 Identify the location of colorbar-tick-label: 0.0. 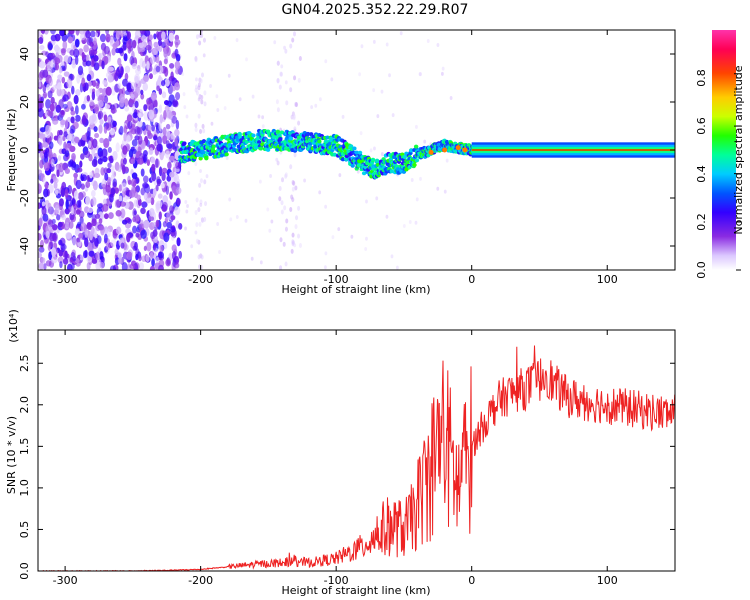
(701, 270).